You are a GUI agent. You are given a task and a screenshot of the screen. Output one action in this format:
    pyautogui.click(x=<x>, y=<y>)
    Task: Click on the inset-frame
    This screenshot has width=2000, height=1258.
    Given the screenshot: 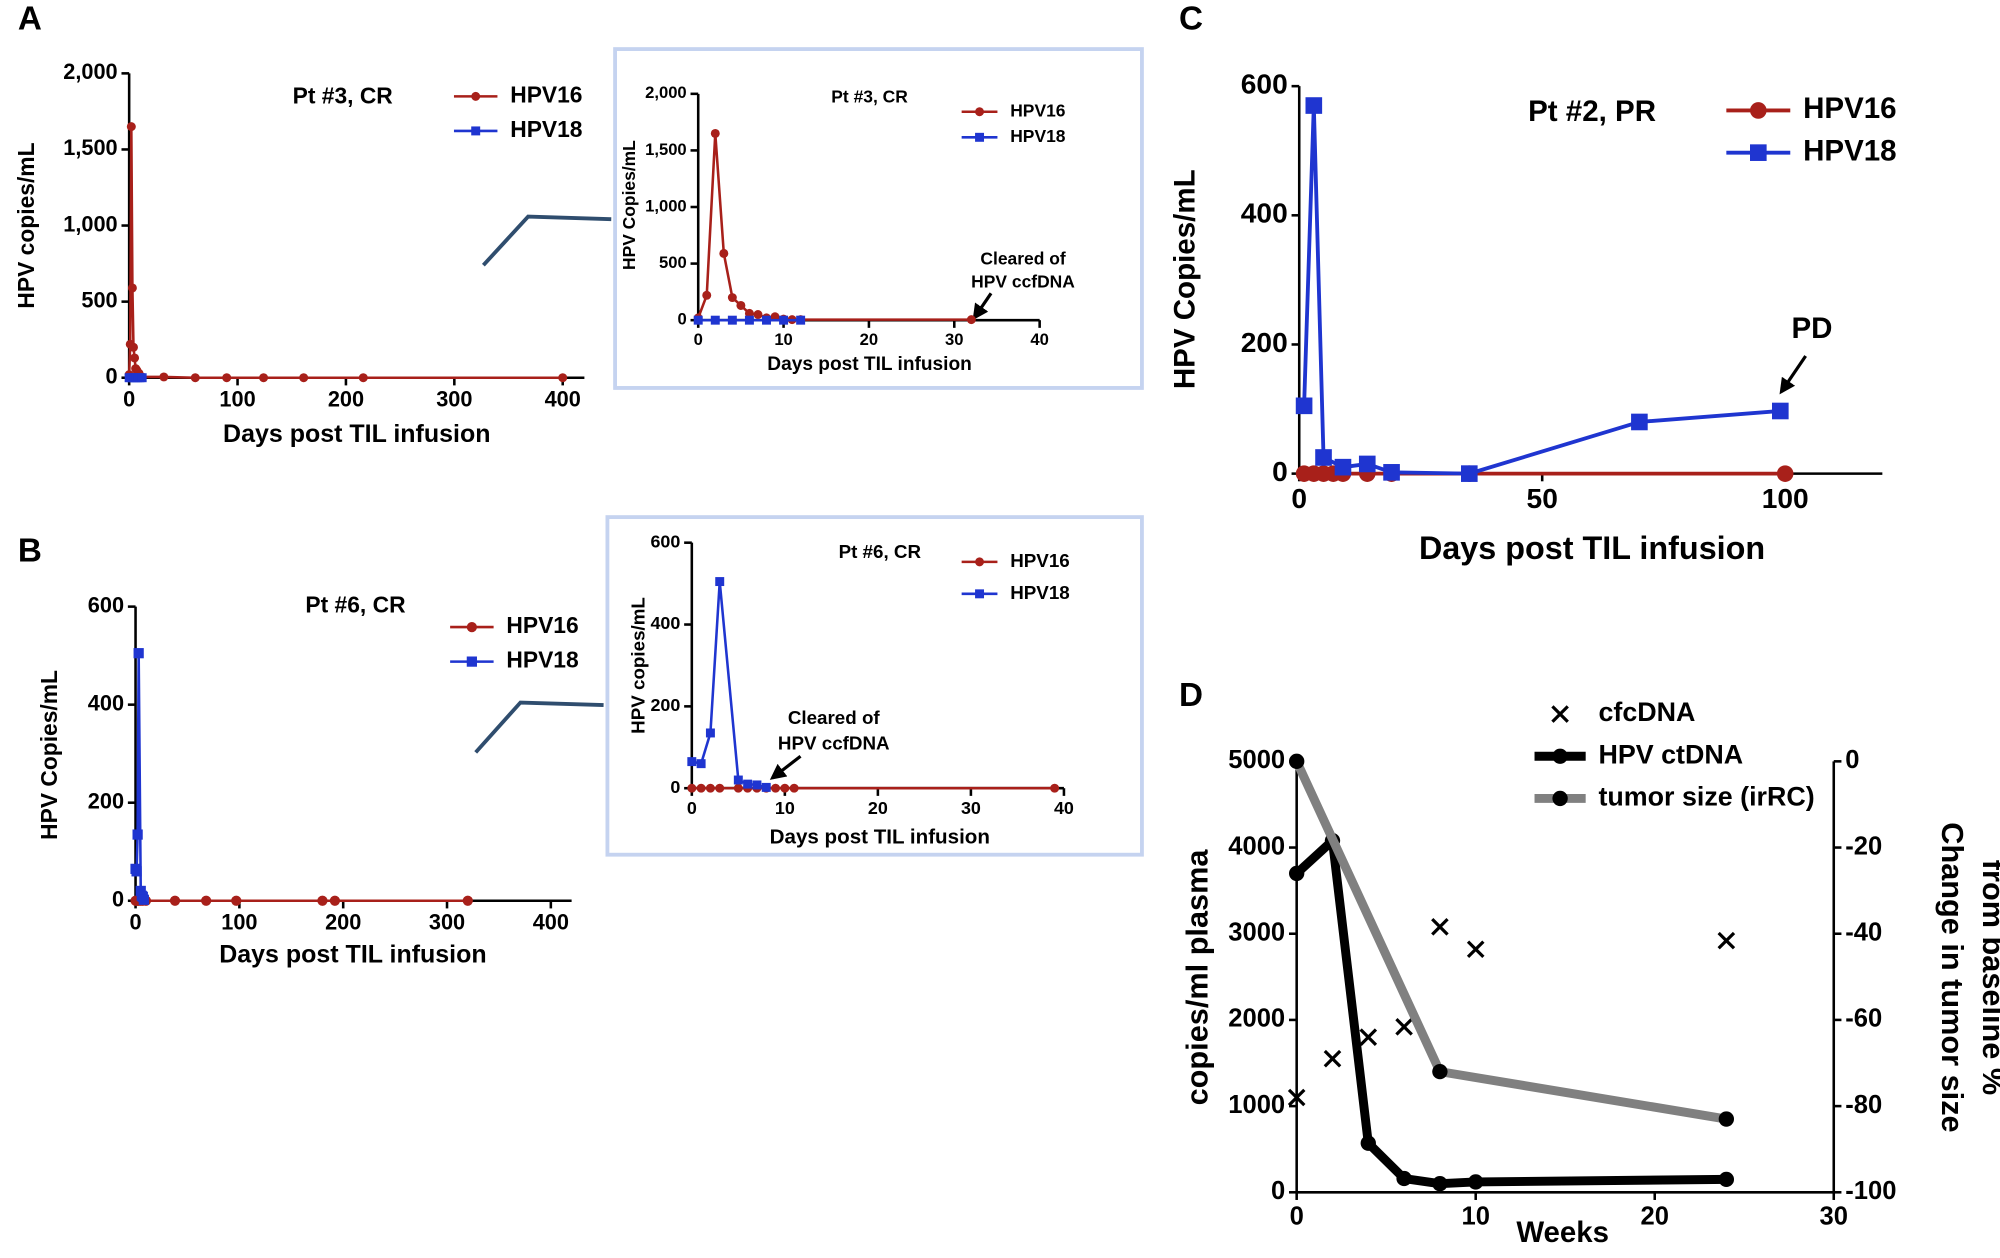 What is the action you would take?
    pyautogui.click(x=878, y=218)
    